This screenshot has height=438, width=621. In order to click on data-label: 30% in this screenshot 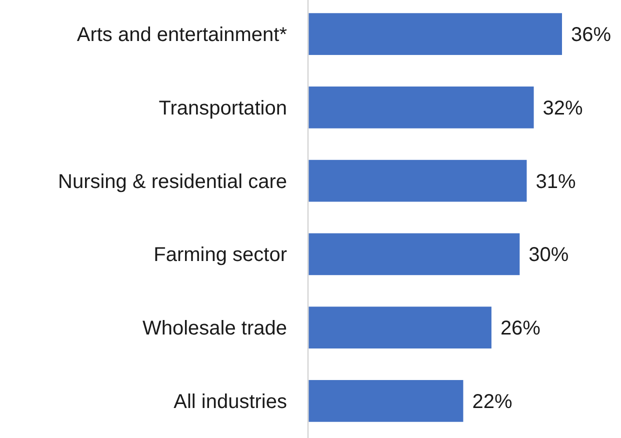, I will do `click(548, 255)`.